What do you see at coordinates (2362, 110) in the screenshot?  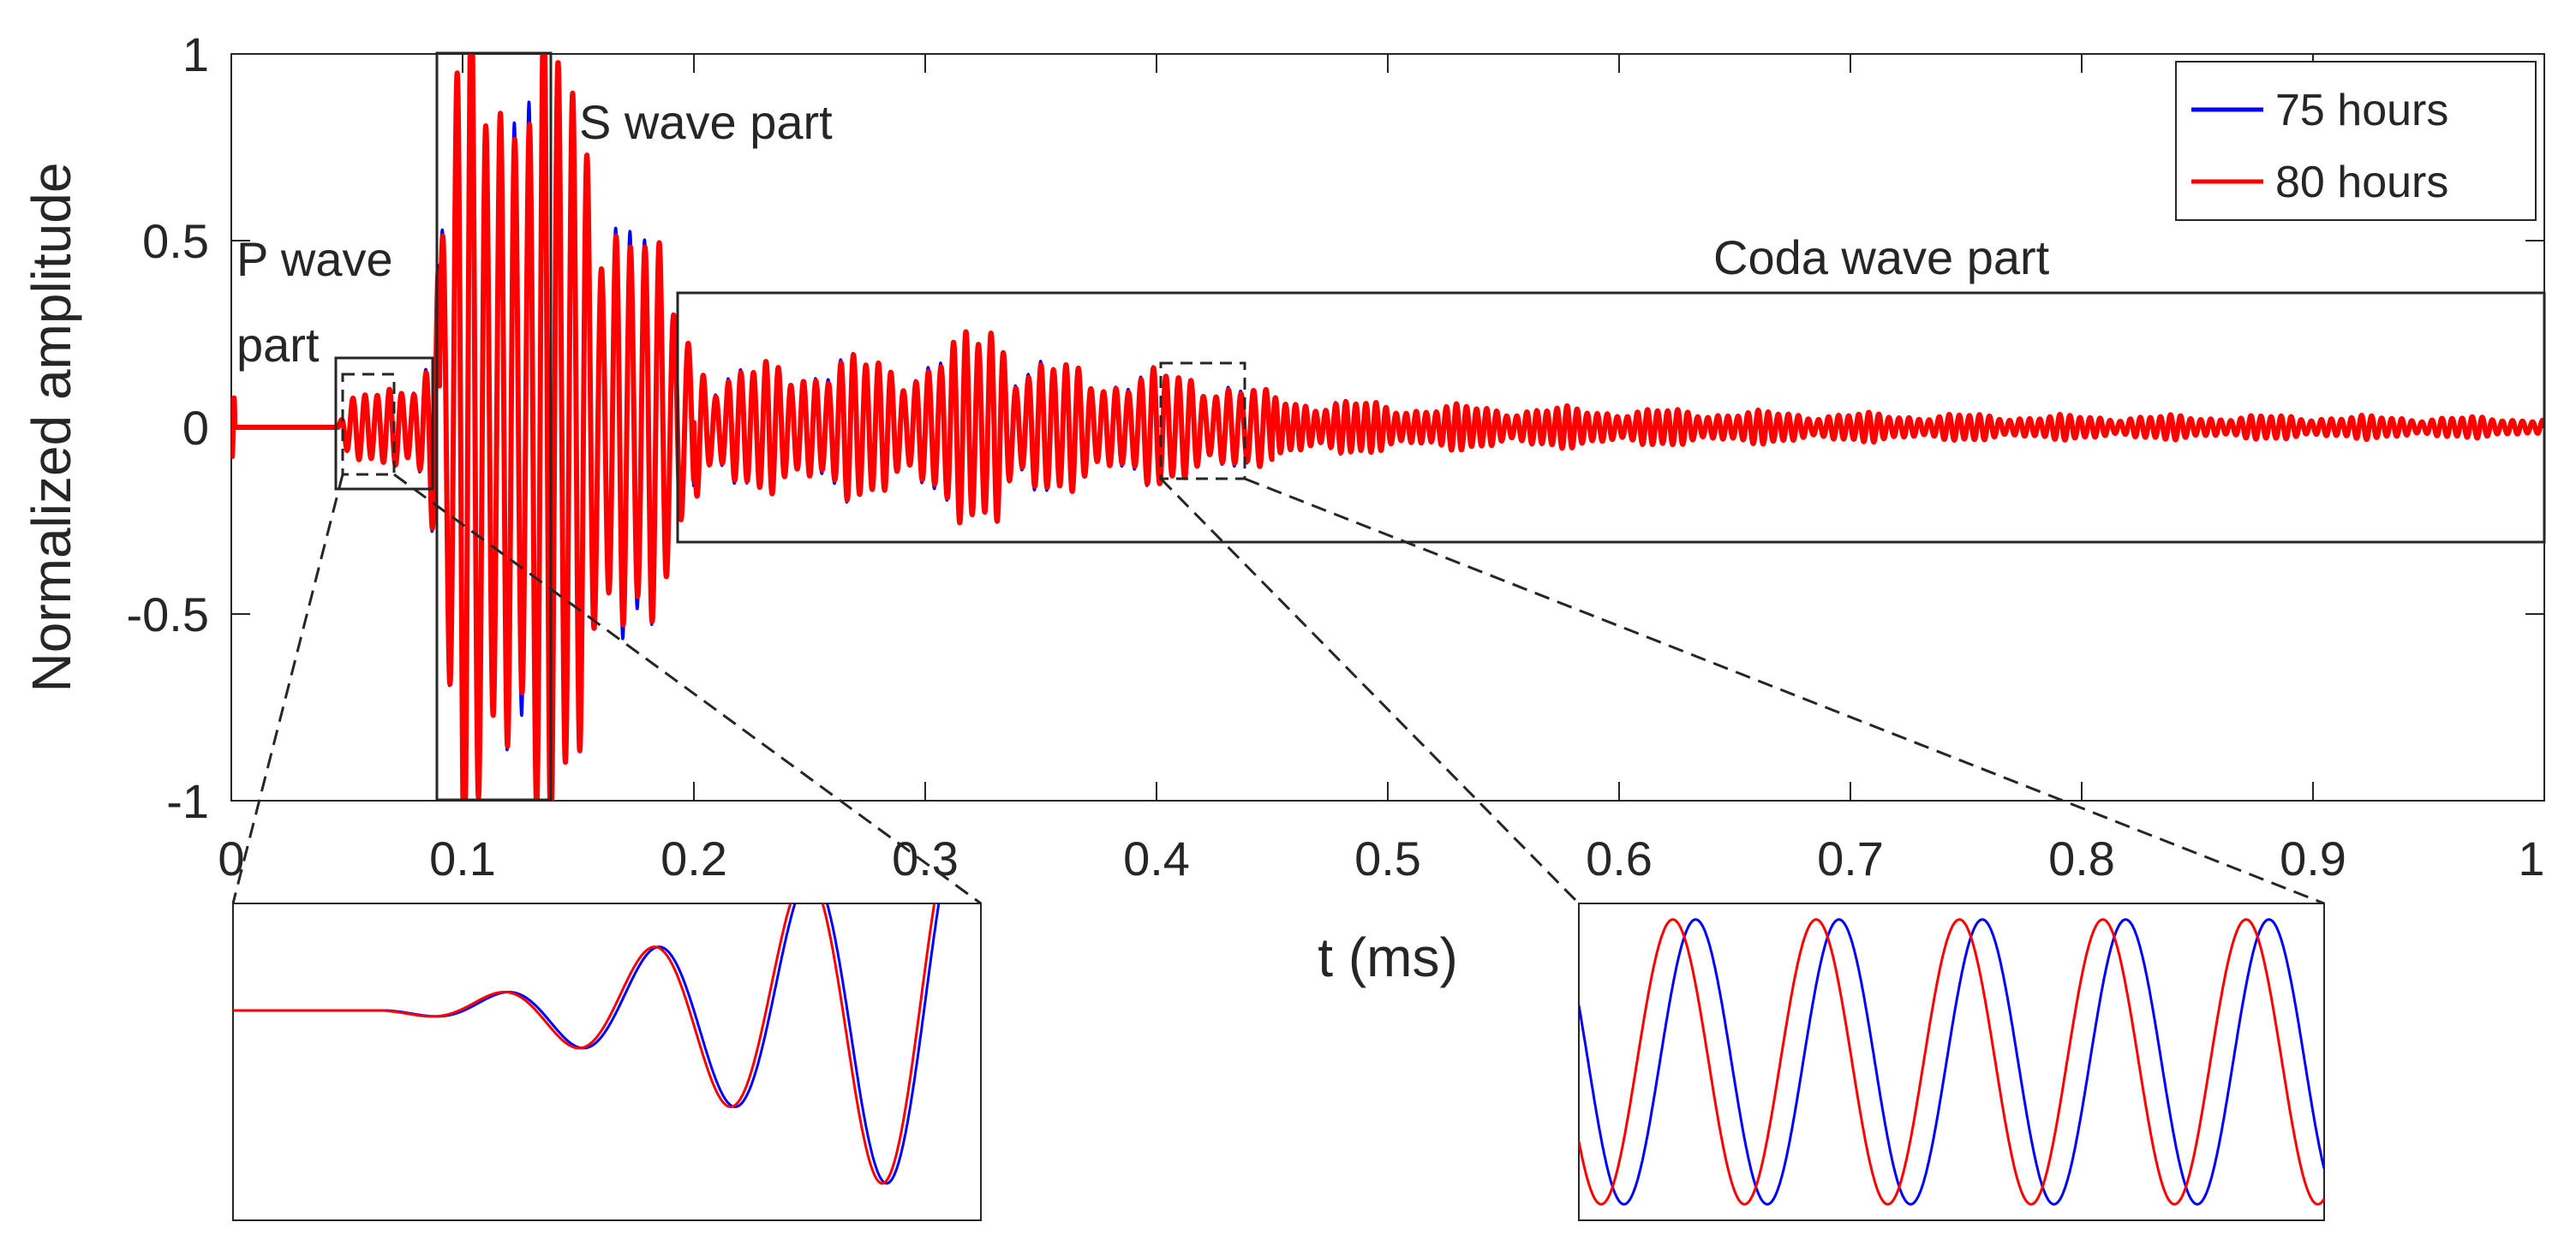 I see `legend-label-75-hours: 75 hours` at bounding box center [2362, 110].